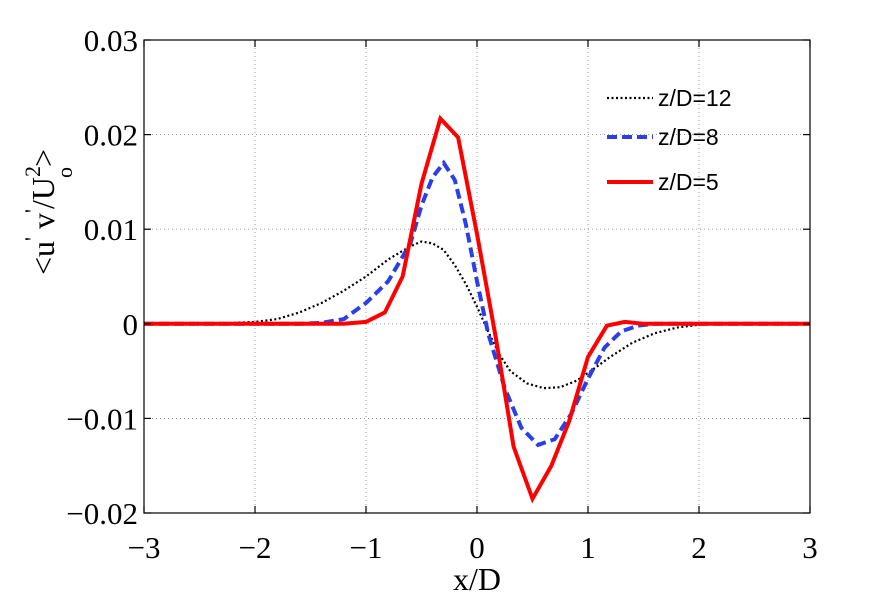 This screenshot has height=599, width=872. What do you see at coordinates (144, 547) in the screenshot?
I see `x-tick-label: −3` at bounding box center [144, 547].